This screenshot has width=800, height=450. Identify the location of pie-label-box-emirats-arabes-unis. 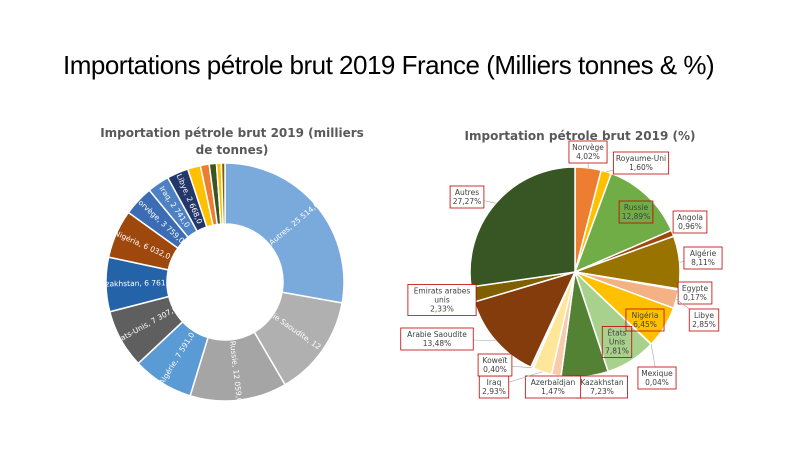
(442, 300).